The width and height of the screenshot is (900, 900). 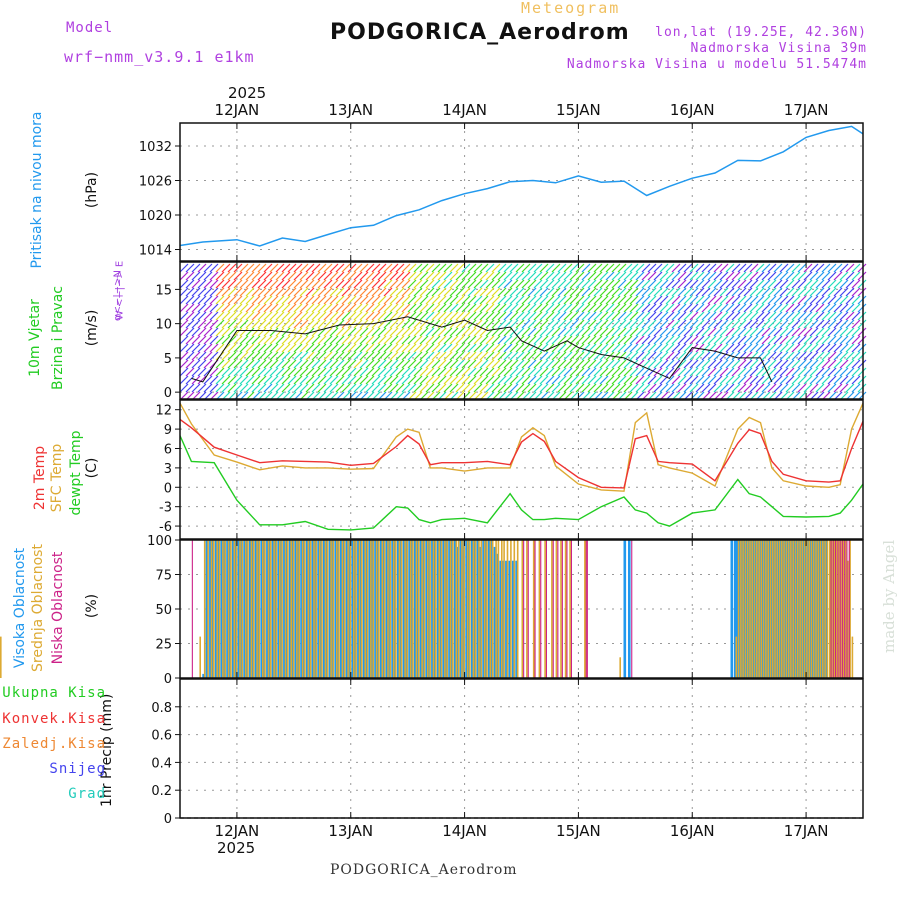 What do you see at coordinates (889, 596) in the screenshot?
I see `credit-watermark: made by Angel` at bounding box center [889, 596].